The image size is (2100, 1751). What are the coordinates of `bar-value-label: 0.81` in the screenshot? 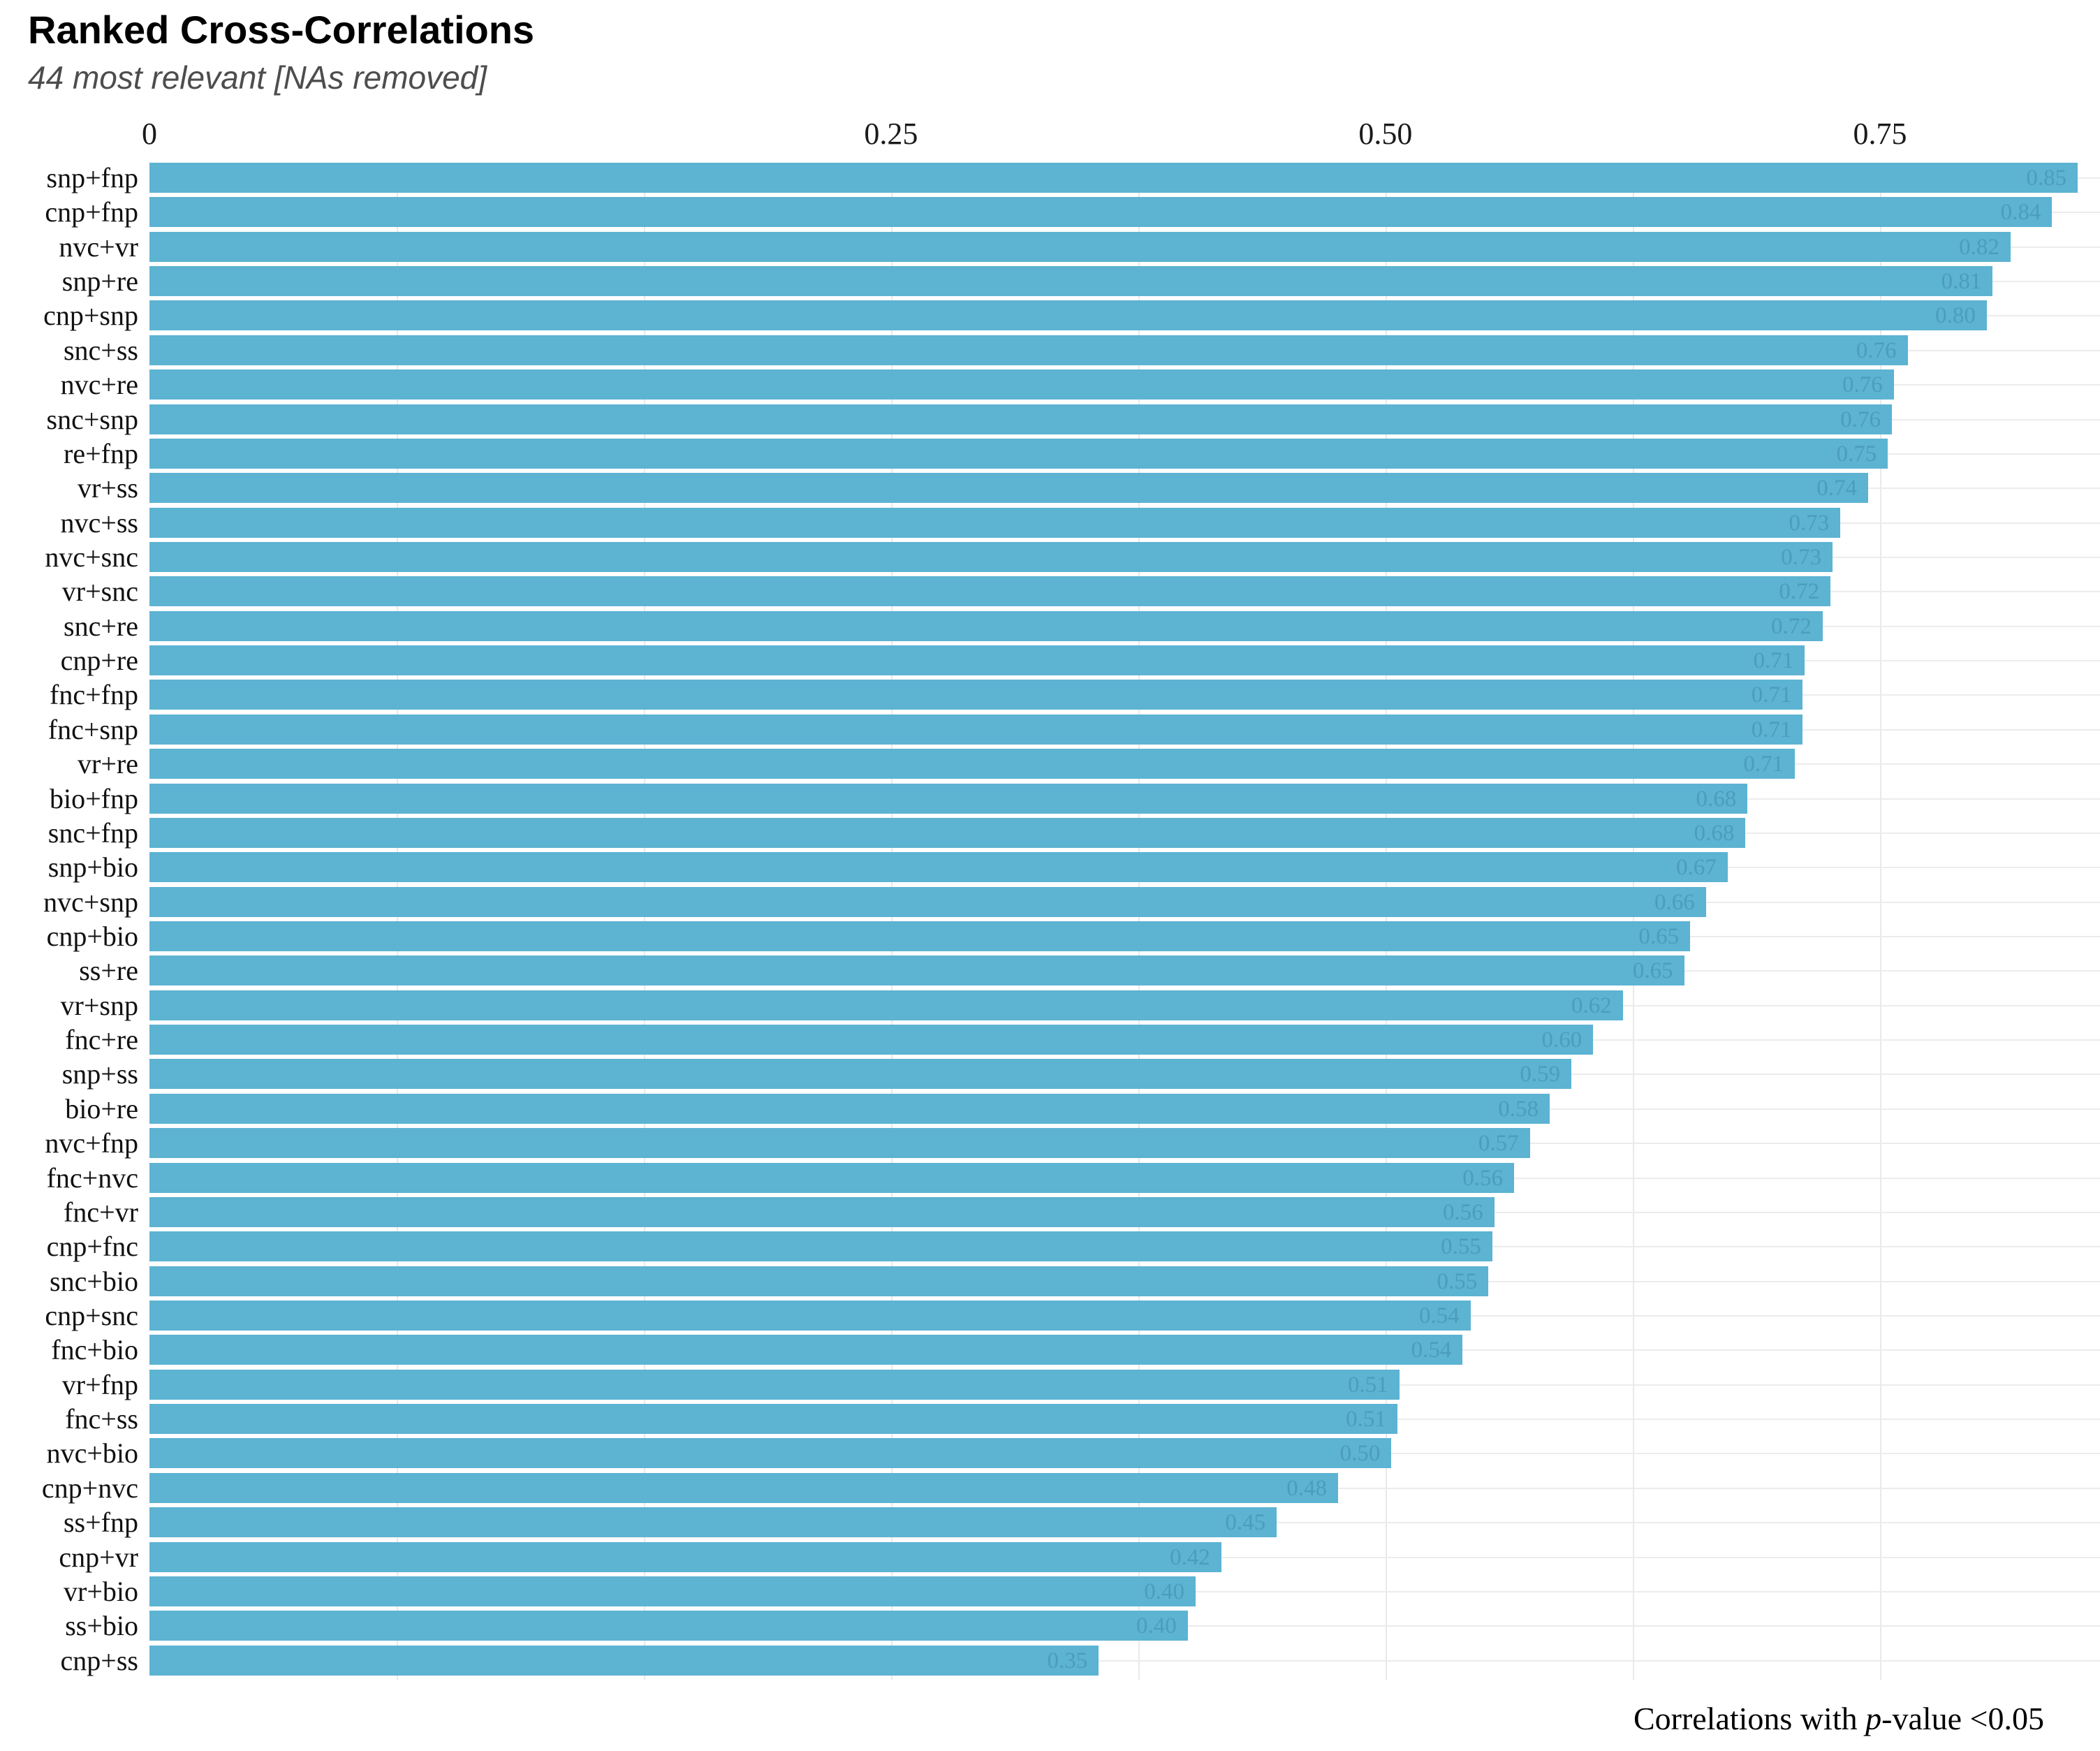 It's located at (1962, 281).